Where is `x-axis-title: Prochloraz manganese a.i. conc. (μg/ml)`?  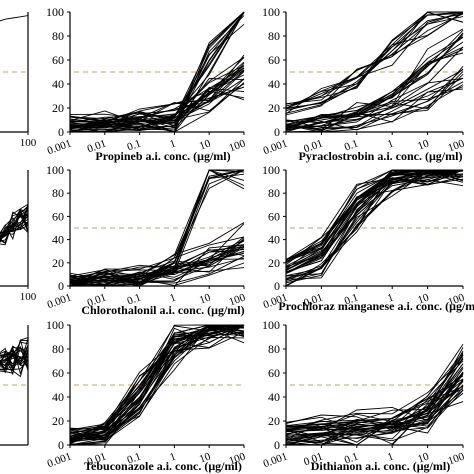 x-axis-title: Prochloraz manganese a.i. conc. (μg/ml) is located at coordinates (376, 306).